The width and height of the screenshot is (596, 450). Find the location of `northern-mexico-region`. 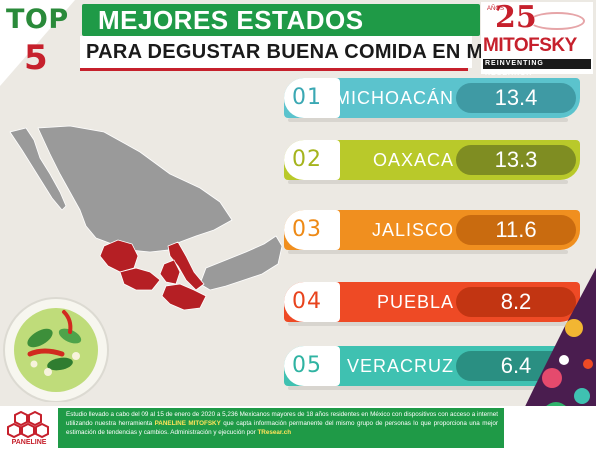

northern-mexico-region is located at coordinates (135, 189).